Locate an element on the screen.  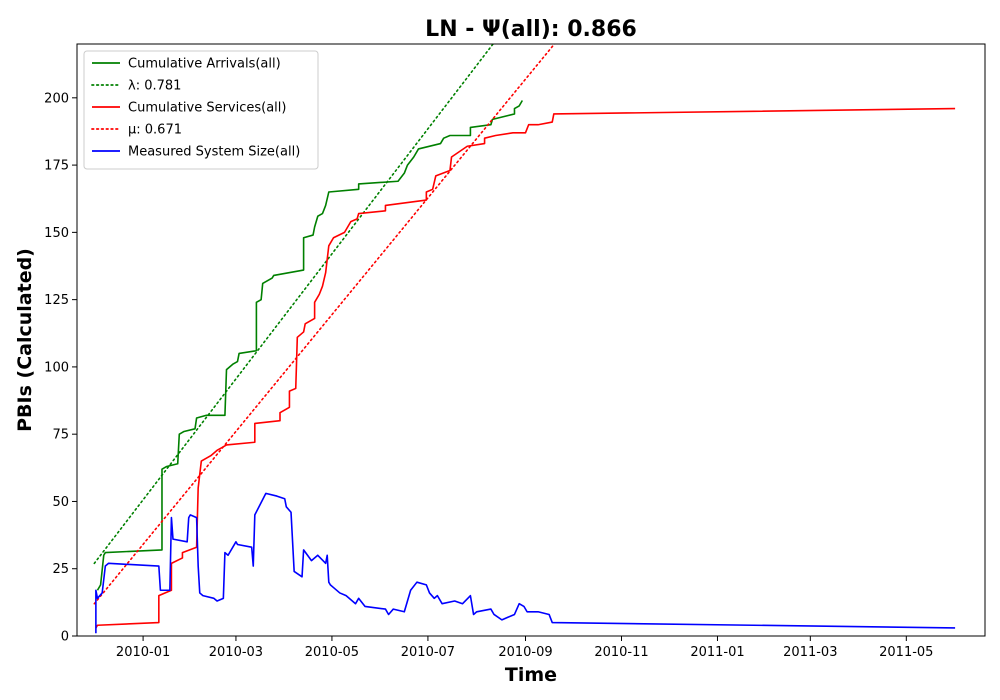
x-tick-label-4: 2010-09 is located at coordinates (525, 652).